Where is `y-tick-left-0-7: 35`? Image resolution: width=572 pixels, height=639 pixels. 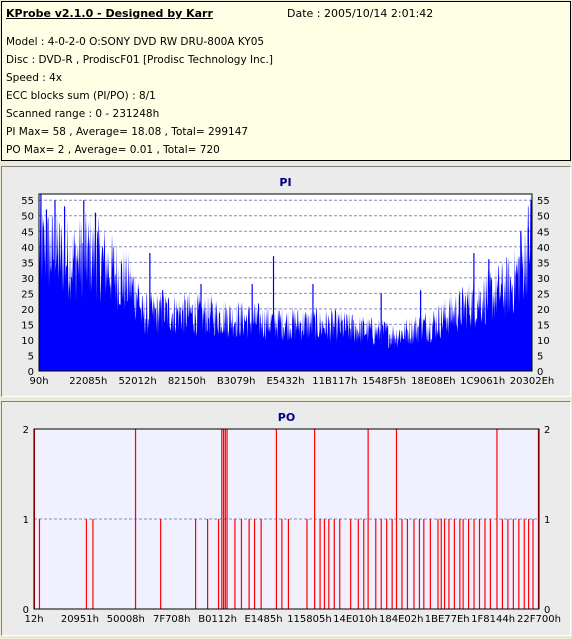
y-tick-left-0-7: 35 is located at coordinates (27, 263).